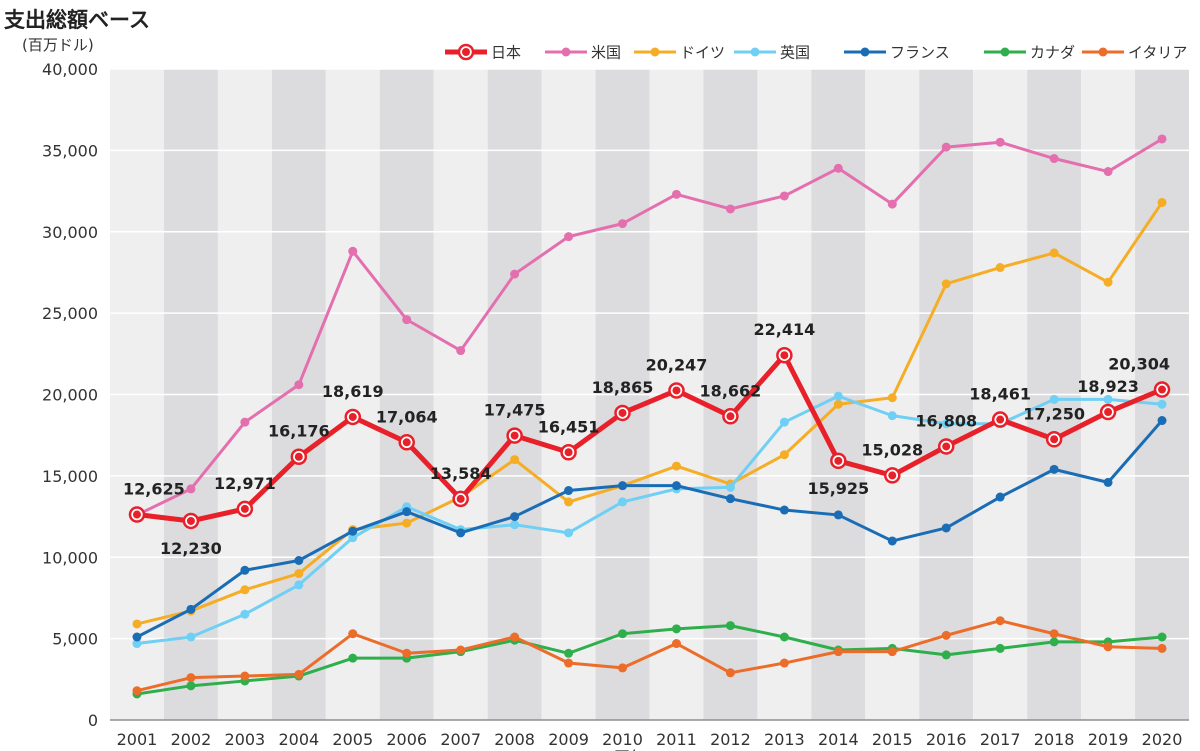  Describe the element at coordinates (920, 53) in the screenshot. I see `legend-label: フランス` at that location.